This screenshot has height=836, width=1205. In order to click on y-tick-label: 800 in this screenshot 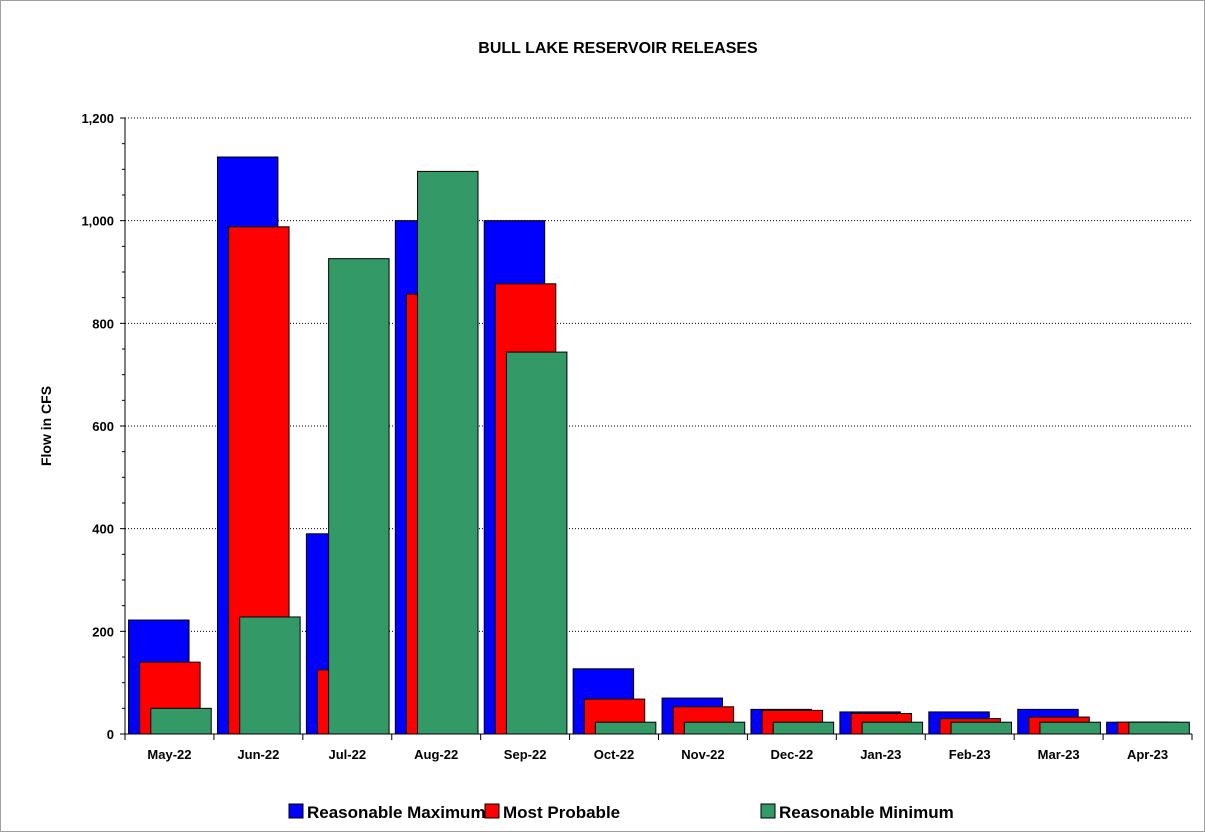, I will do `click(103, 323)`.